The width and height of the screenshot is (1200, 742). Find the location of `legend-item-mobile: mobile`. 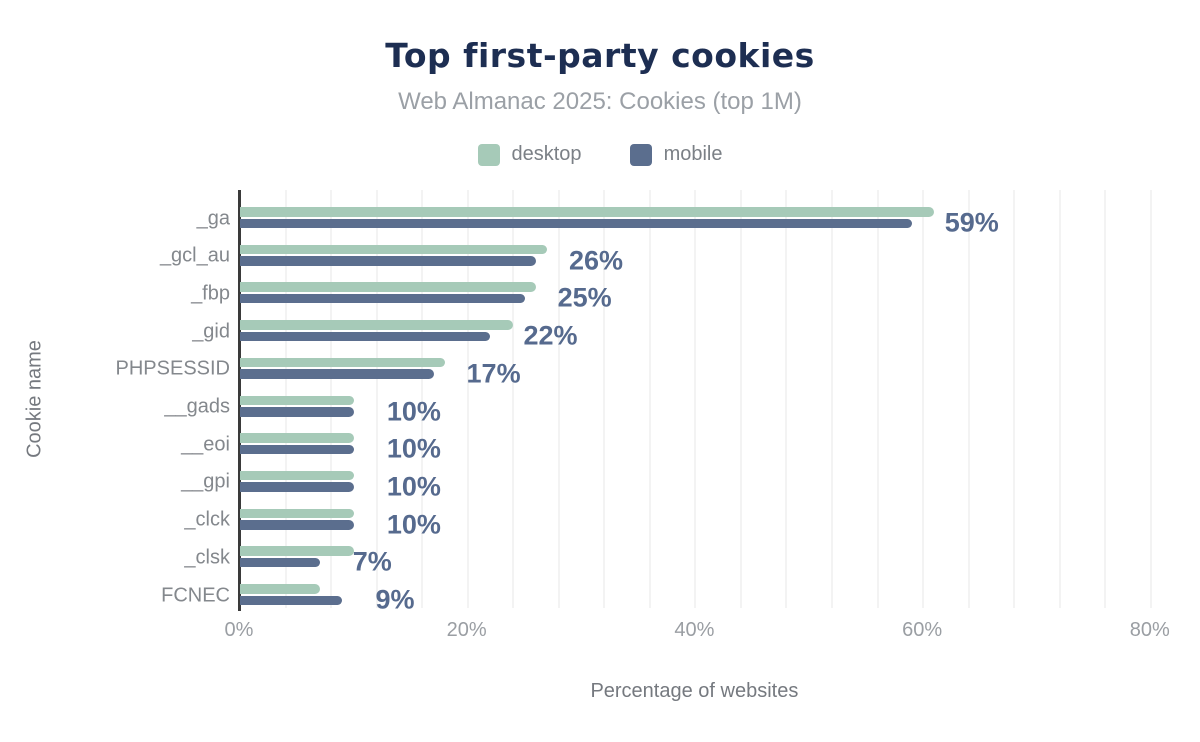

legend-item-mobile: mobile is located at coordinates (676, 154).